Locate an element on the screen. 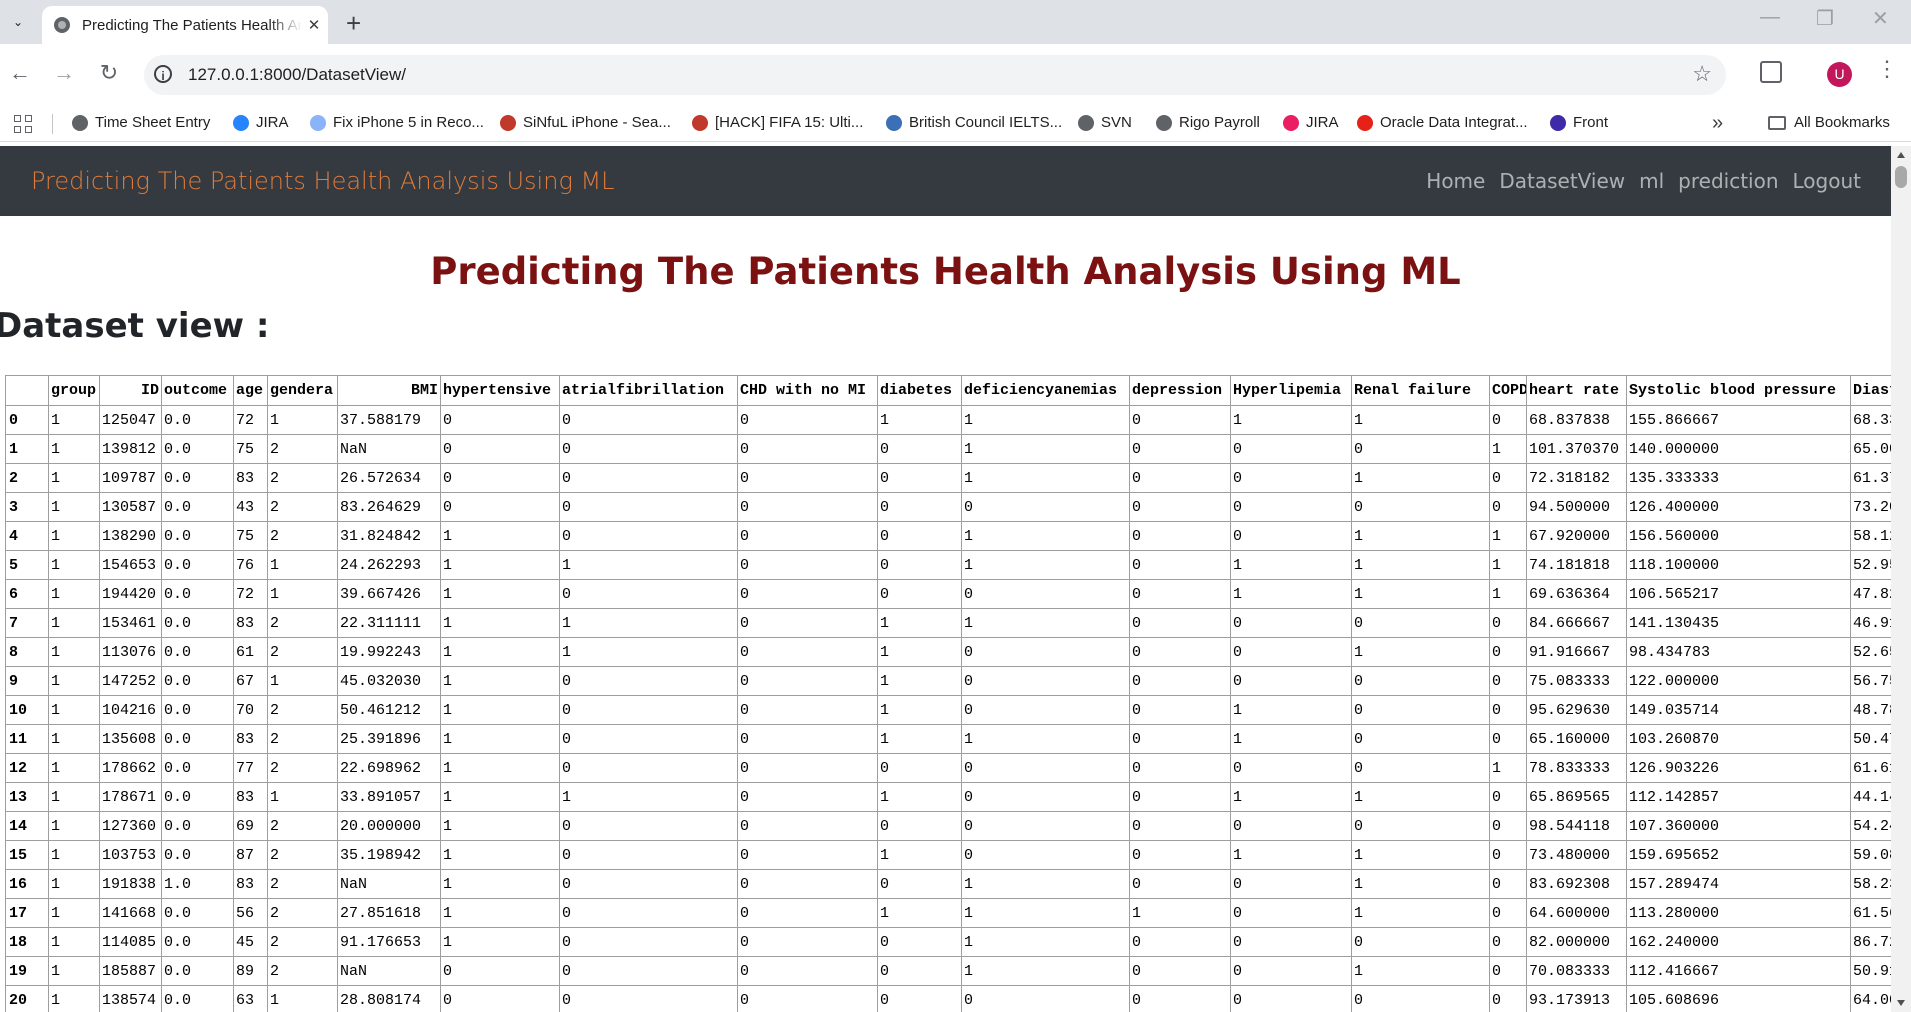  more-bookmarks-icon: » is located at coordinates (1718, 123).